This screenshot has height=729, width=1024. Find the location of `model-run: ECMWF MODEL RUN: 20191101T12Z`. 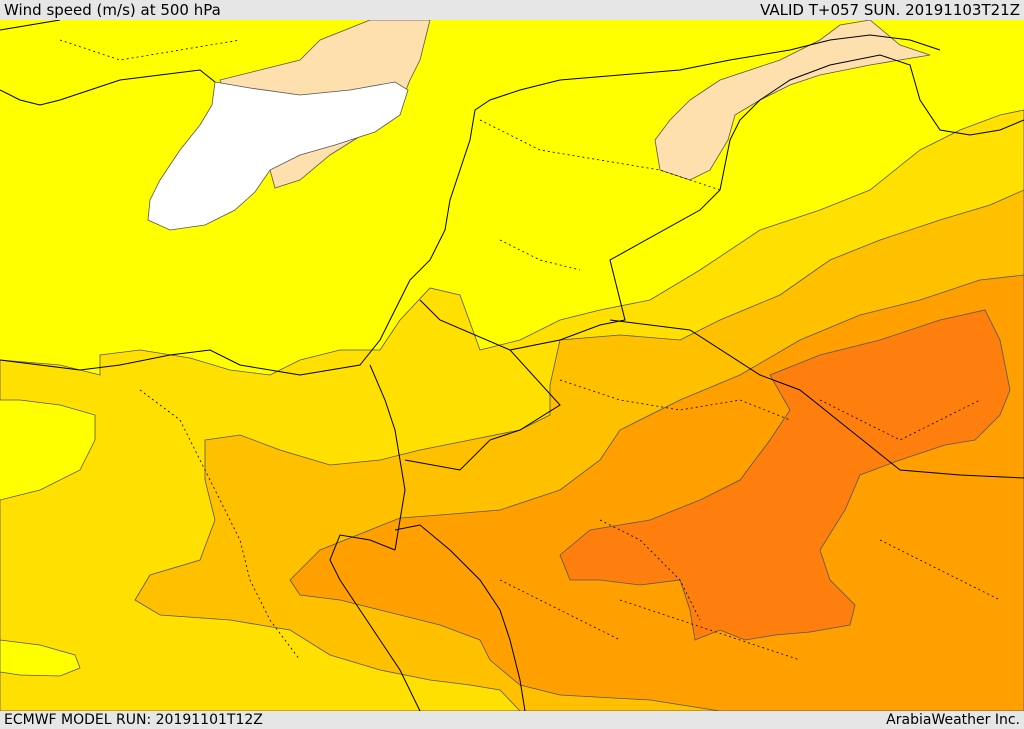

model-run: ECMWF MODEL RUN: 20191101T12Z is located at coordinates (133, 720).